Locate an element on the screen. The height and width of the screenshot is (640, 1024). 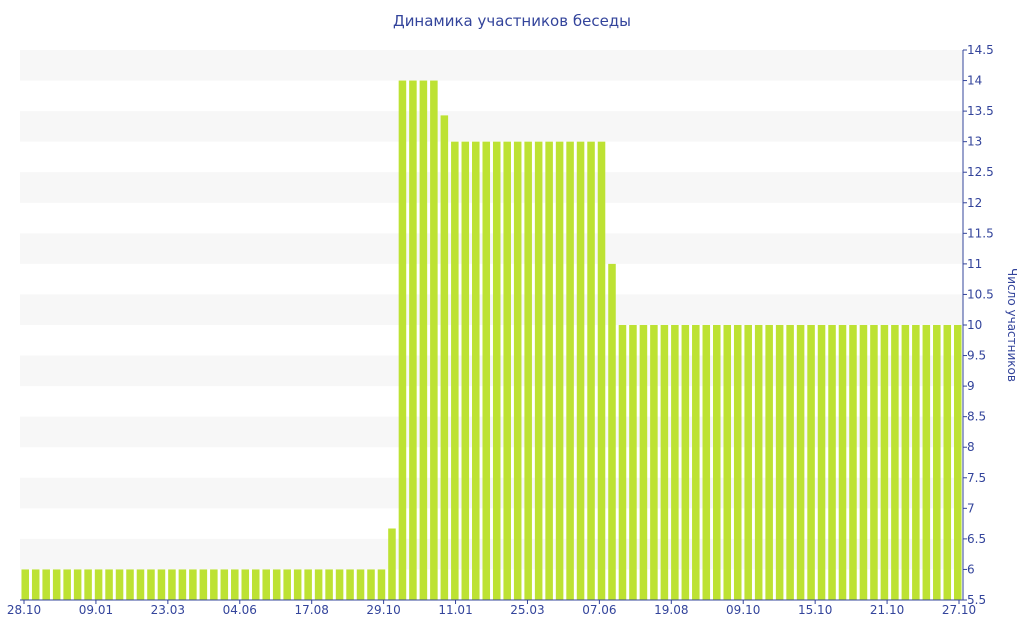
y-tick-label: 9.5 is located at coordinates (976, 356).